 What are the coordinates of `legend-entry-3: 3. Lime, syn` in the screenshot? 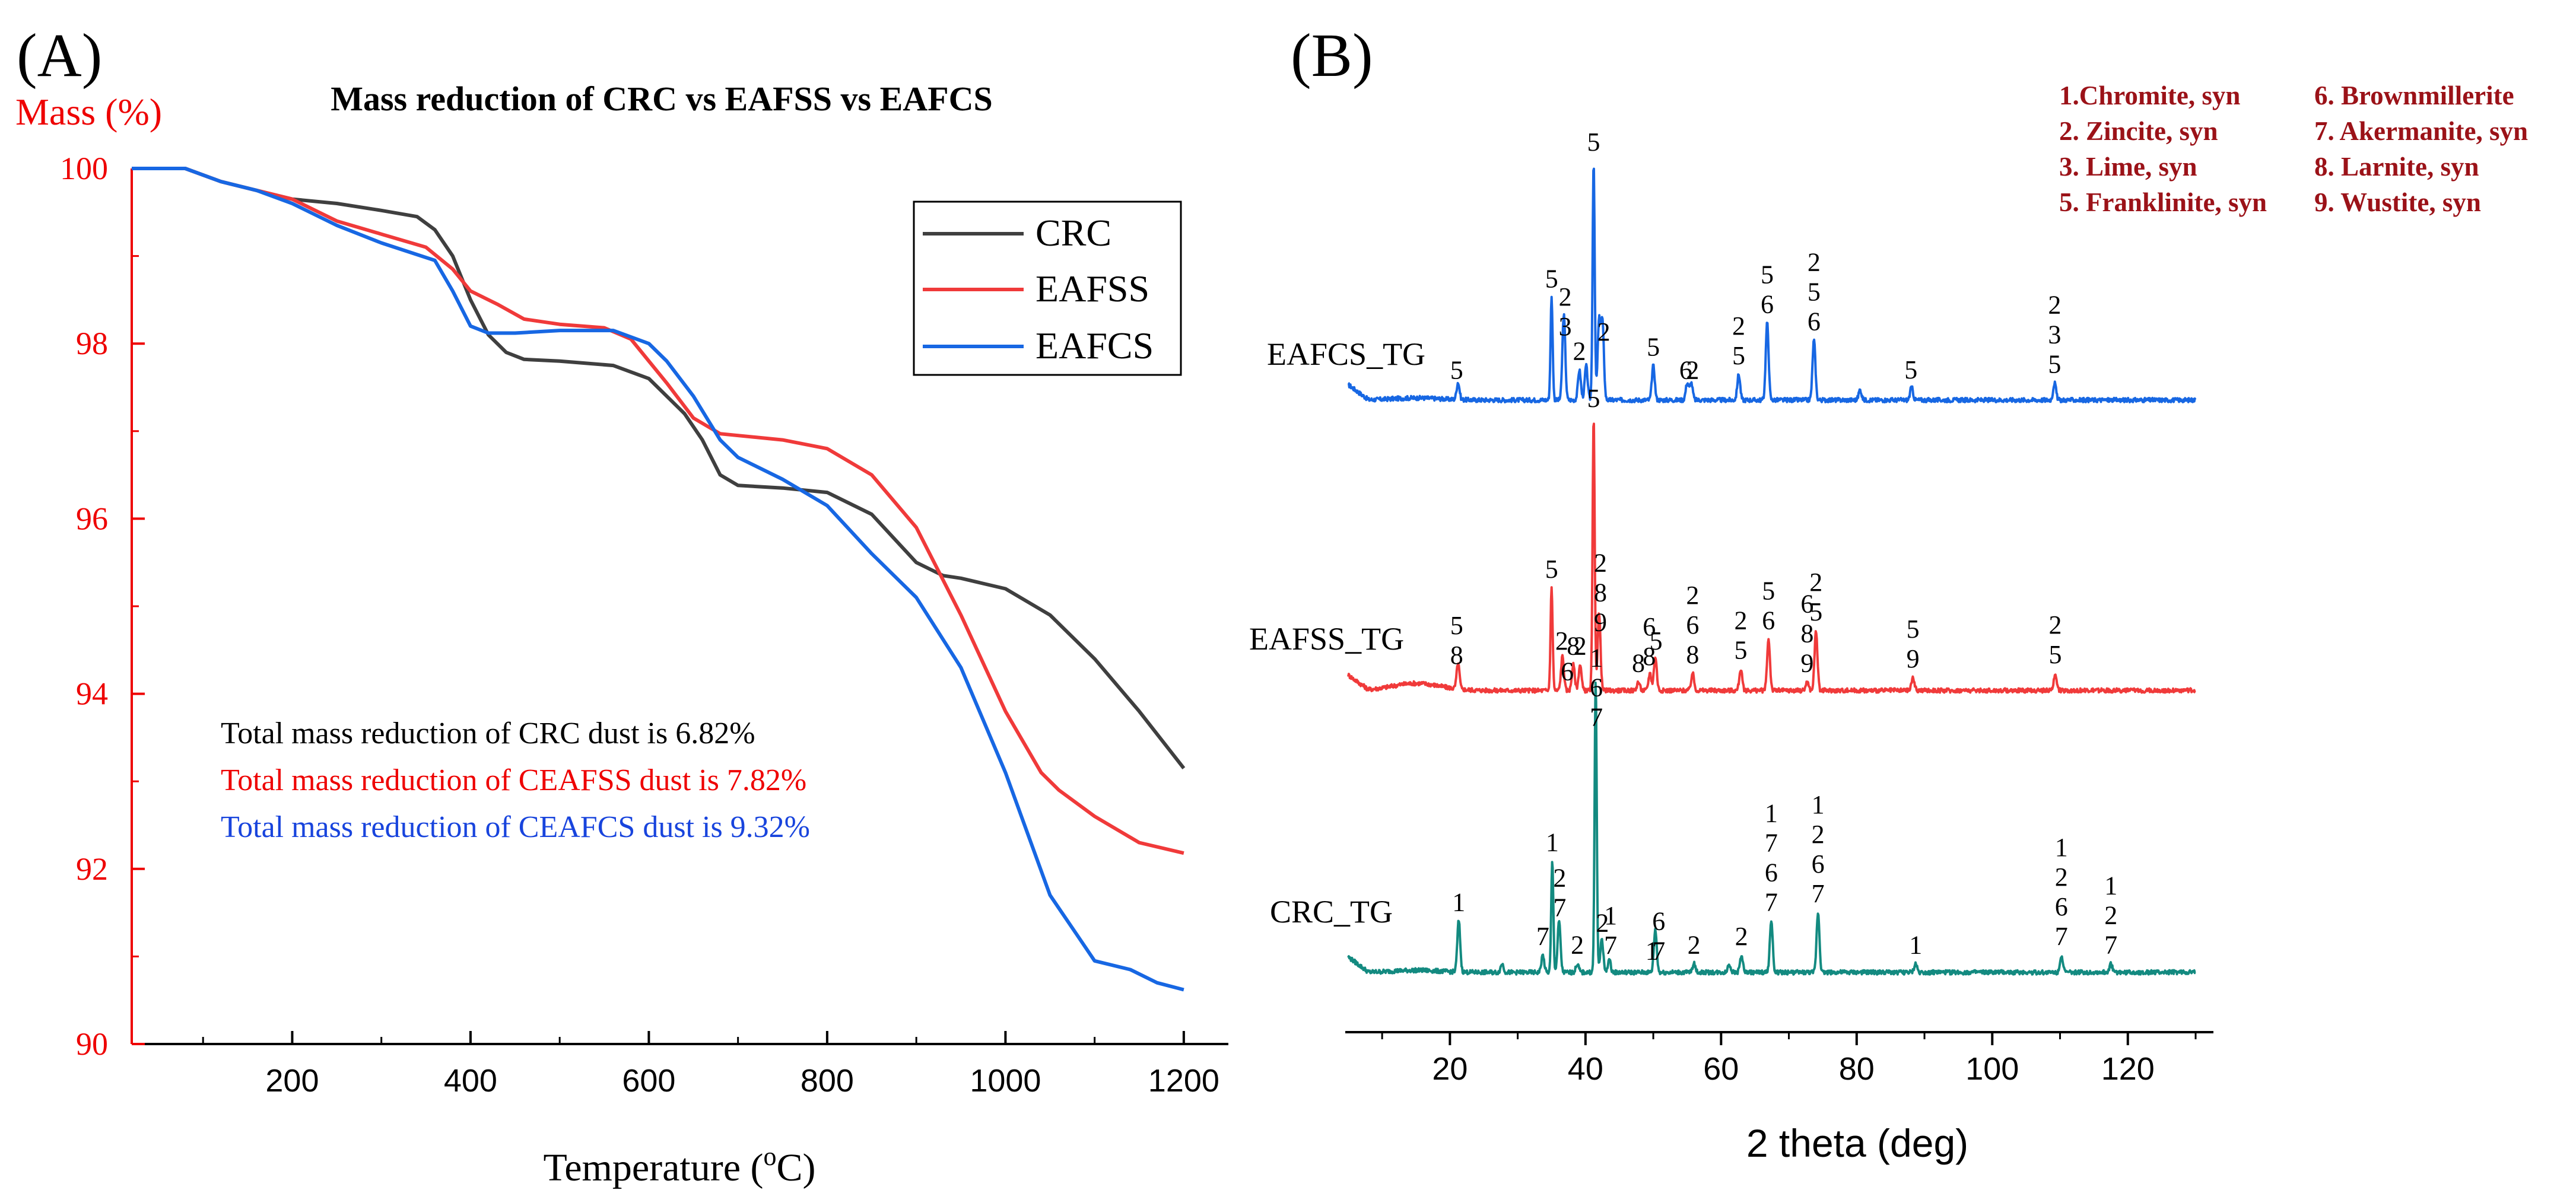 It's located at (2128, 167).